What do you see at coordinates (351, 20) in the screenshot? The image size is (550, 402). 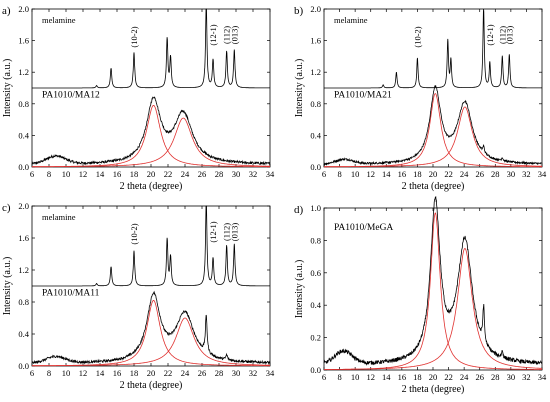 I see `reference-label: melamine` at bounding box center [351, 20].